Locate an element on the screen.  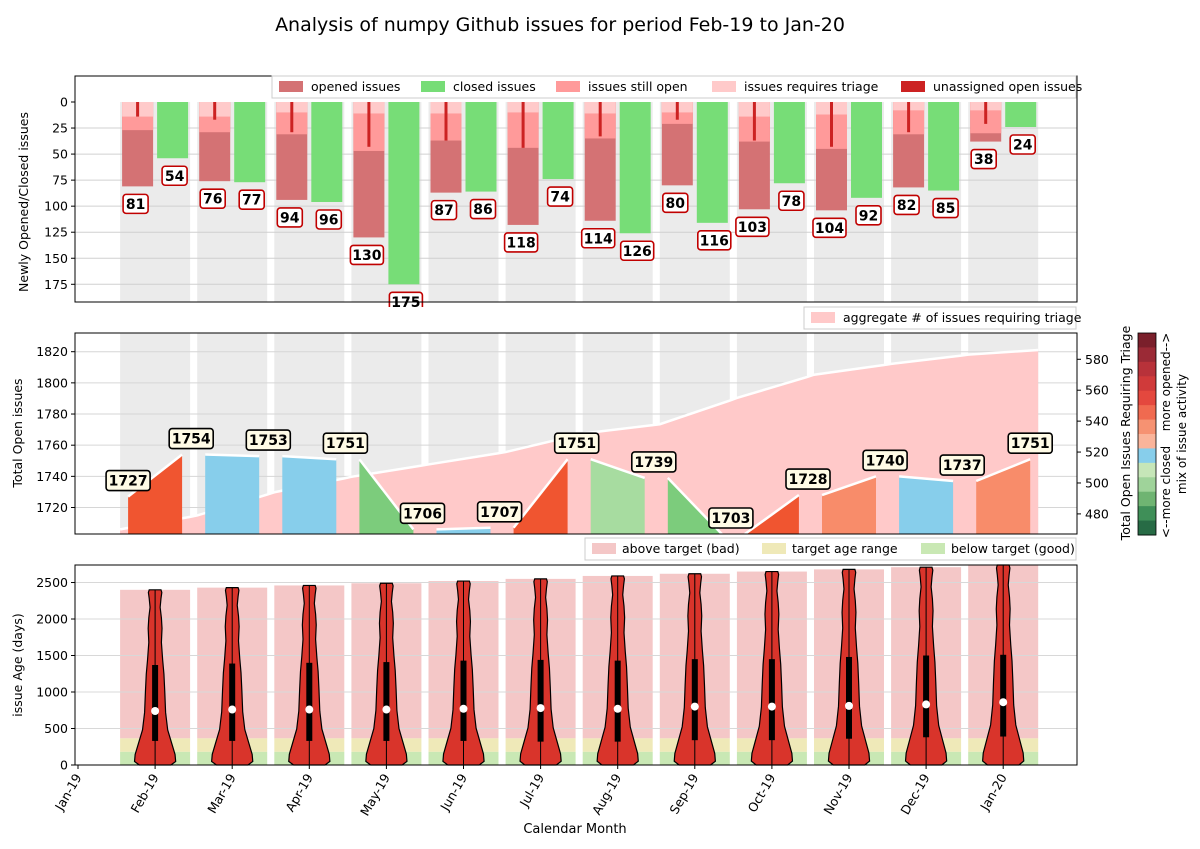
closed-label: 74 is located at coordinates (560, 198).